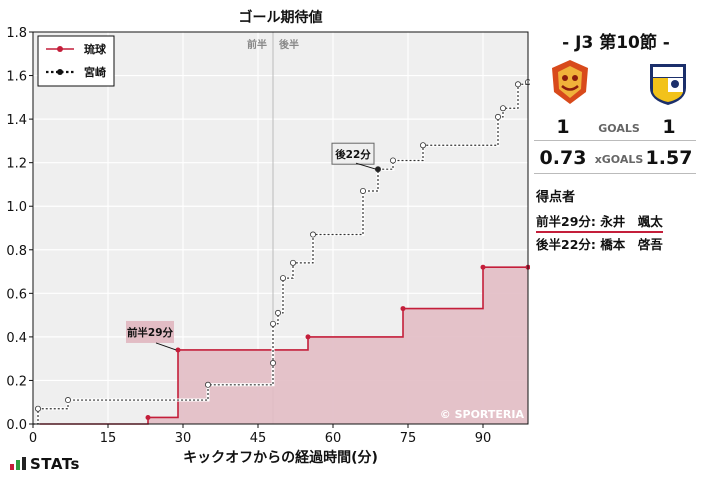  I want to click on annotation-home-goal: 前半29分, so click(150, 332).